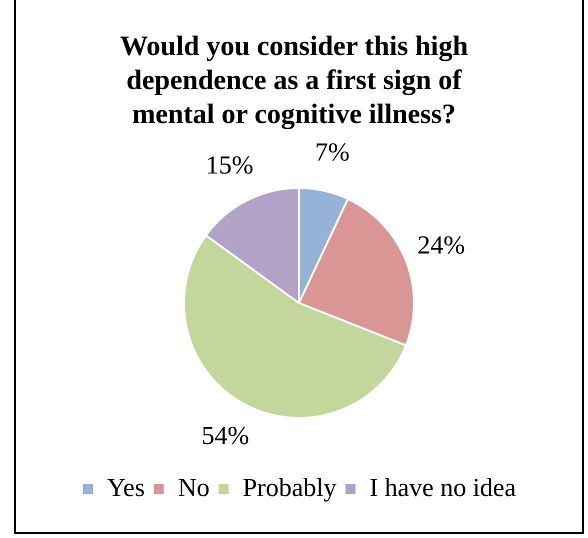 The height and width of the screenshot is (538, 588). I want to click on data-label: 15%, so click(230, 165).